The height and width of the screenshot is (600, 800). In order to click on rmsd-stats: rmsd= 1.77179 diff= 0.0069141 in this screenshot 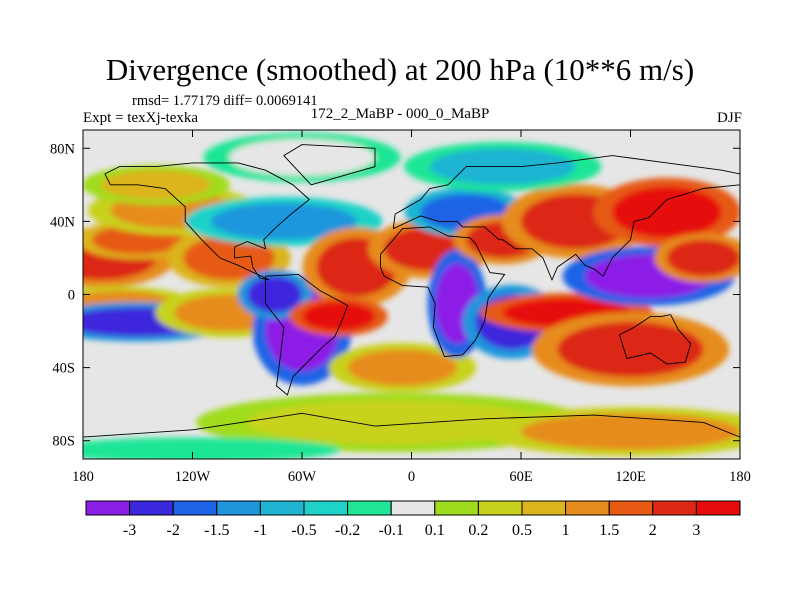, I will do `click(225, 101)`.